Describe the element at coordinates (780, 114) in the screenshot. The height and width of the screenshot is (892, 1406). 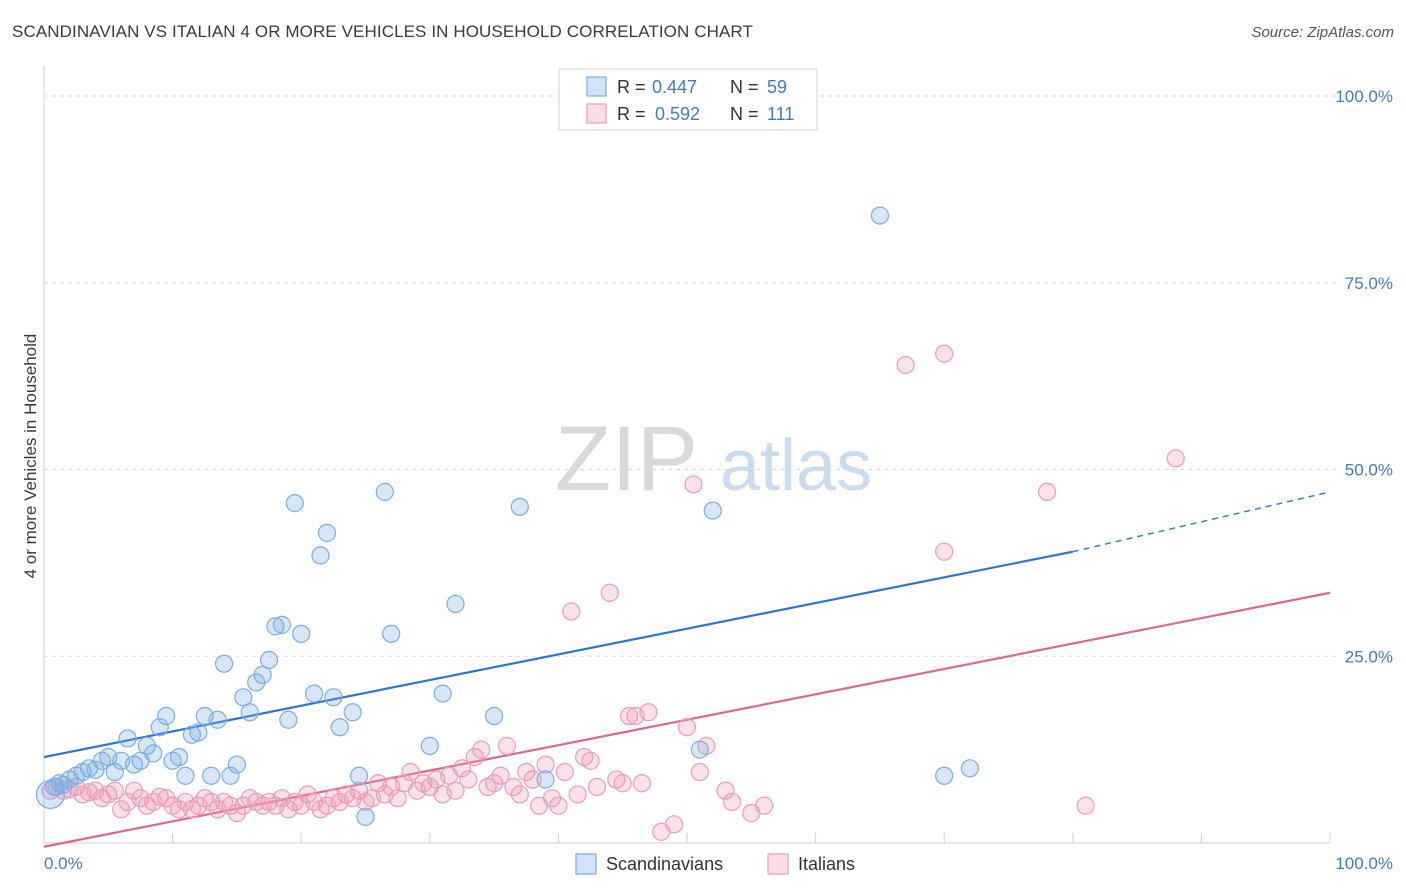
I see `stats-n-value-2: 111` at that location.